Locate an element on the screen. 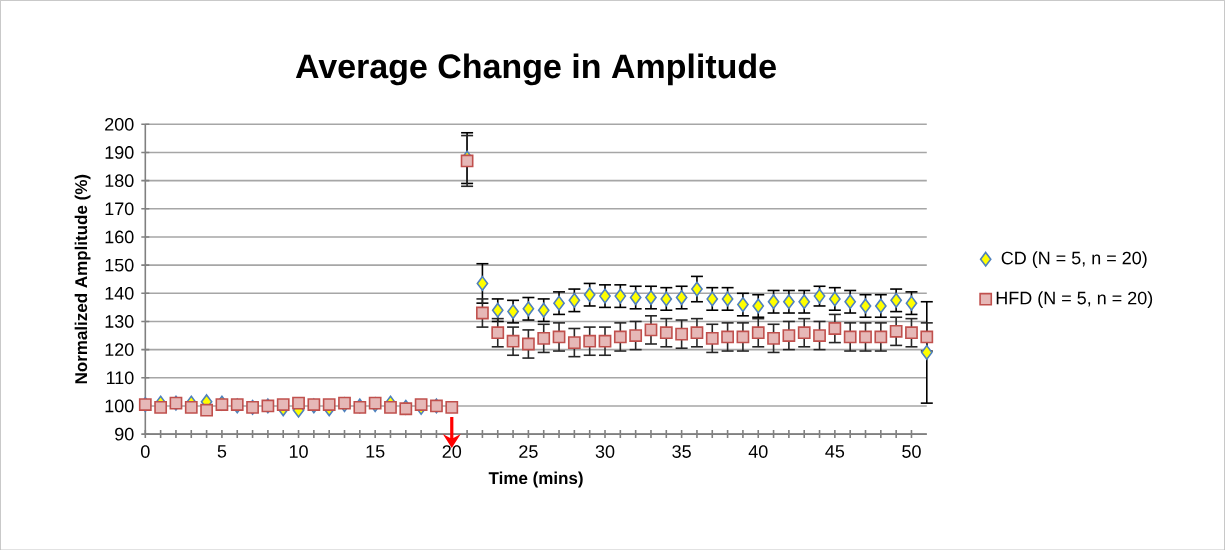 This screenshot has height=550, width=1225. y-tick-label: 110 is located at coordinates (120, 377).